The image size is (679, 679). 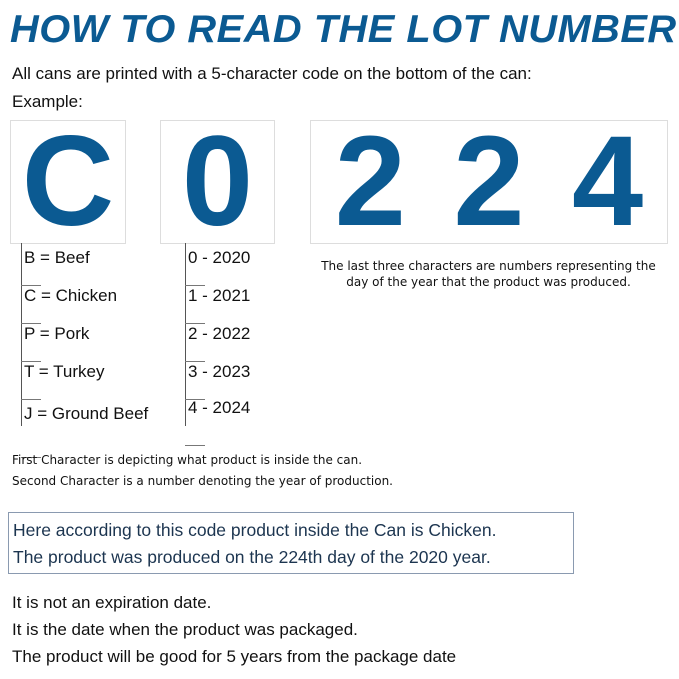 I want to click on product-code: J = Ground Beef, so click(x=86, y=413).